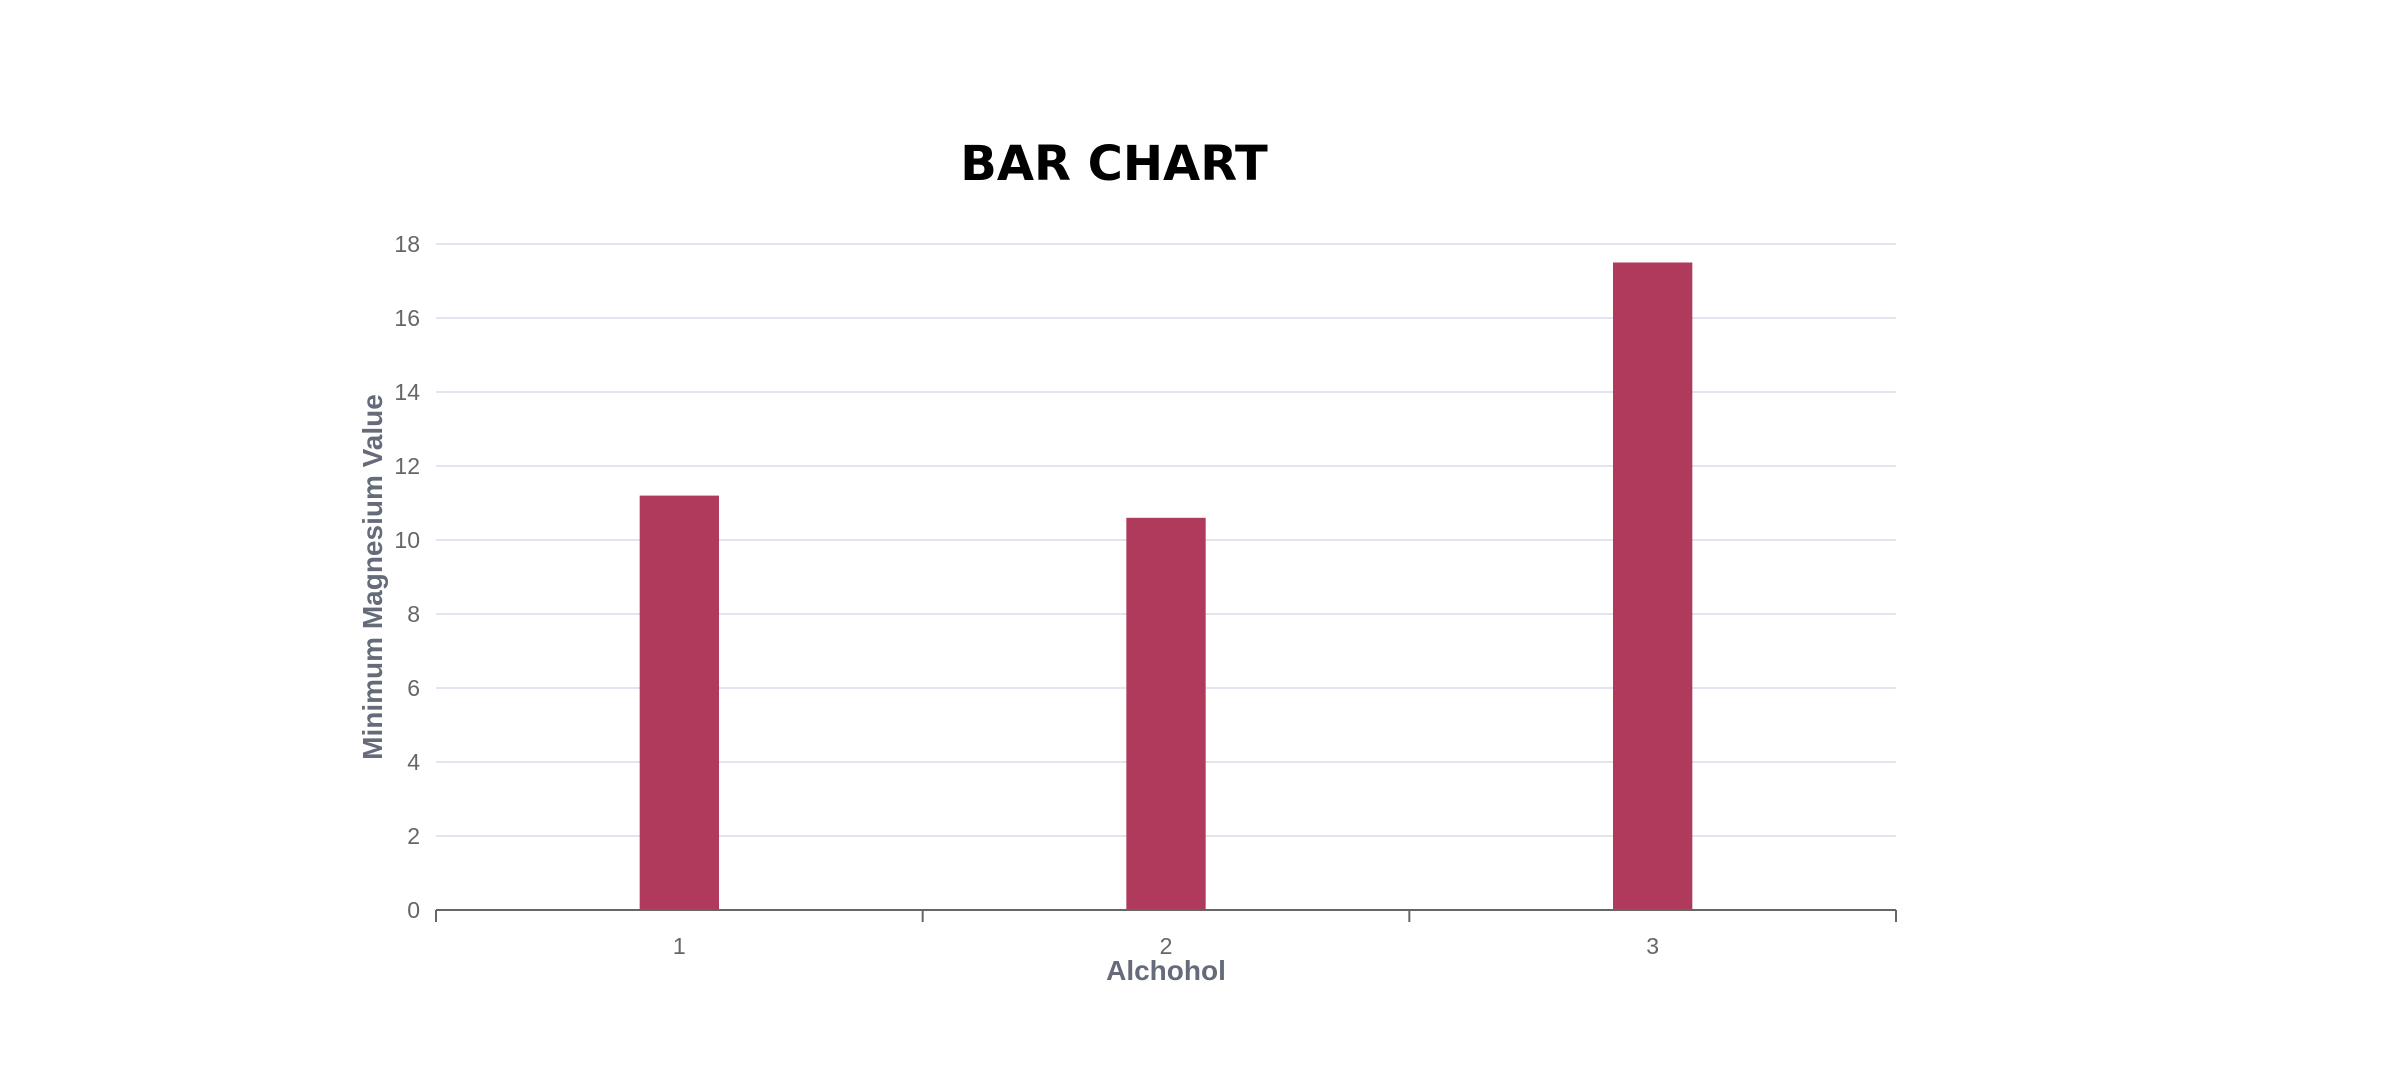 The width and height of the screenshot is (2388, 1090). I want to click on y-tick-label-18: 18, so click(407, 244).